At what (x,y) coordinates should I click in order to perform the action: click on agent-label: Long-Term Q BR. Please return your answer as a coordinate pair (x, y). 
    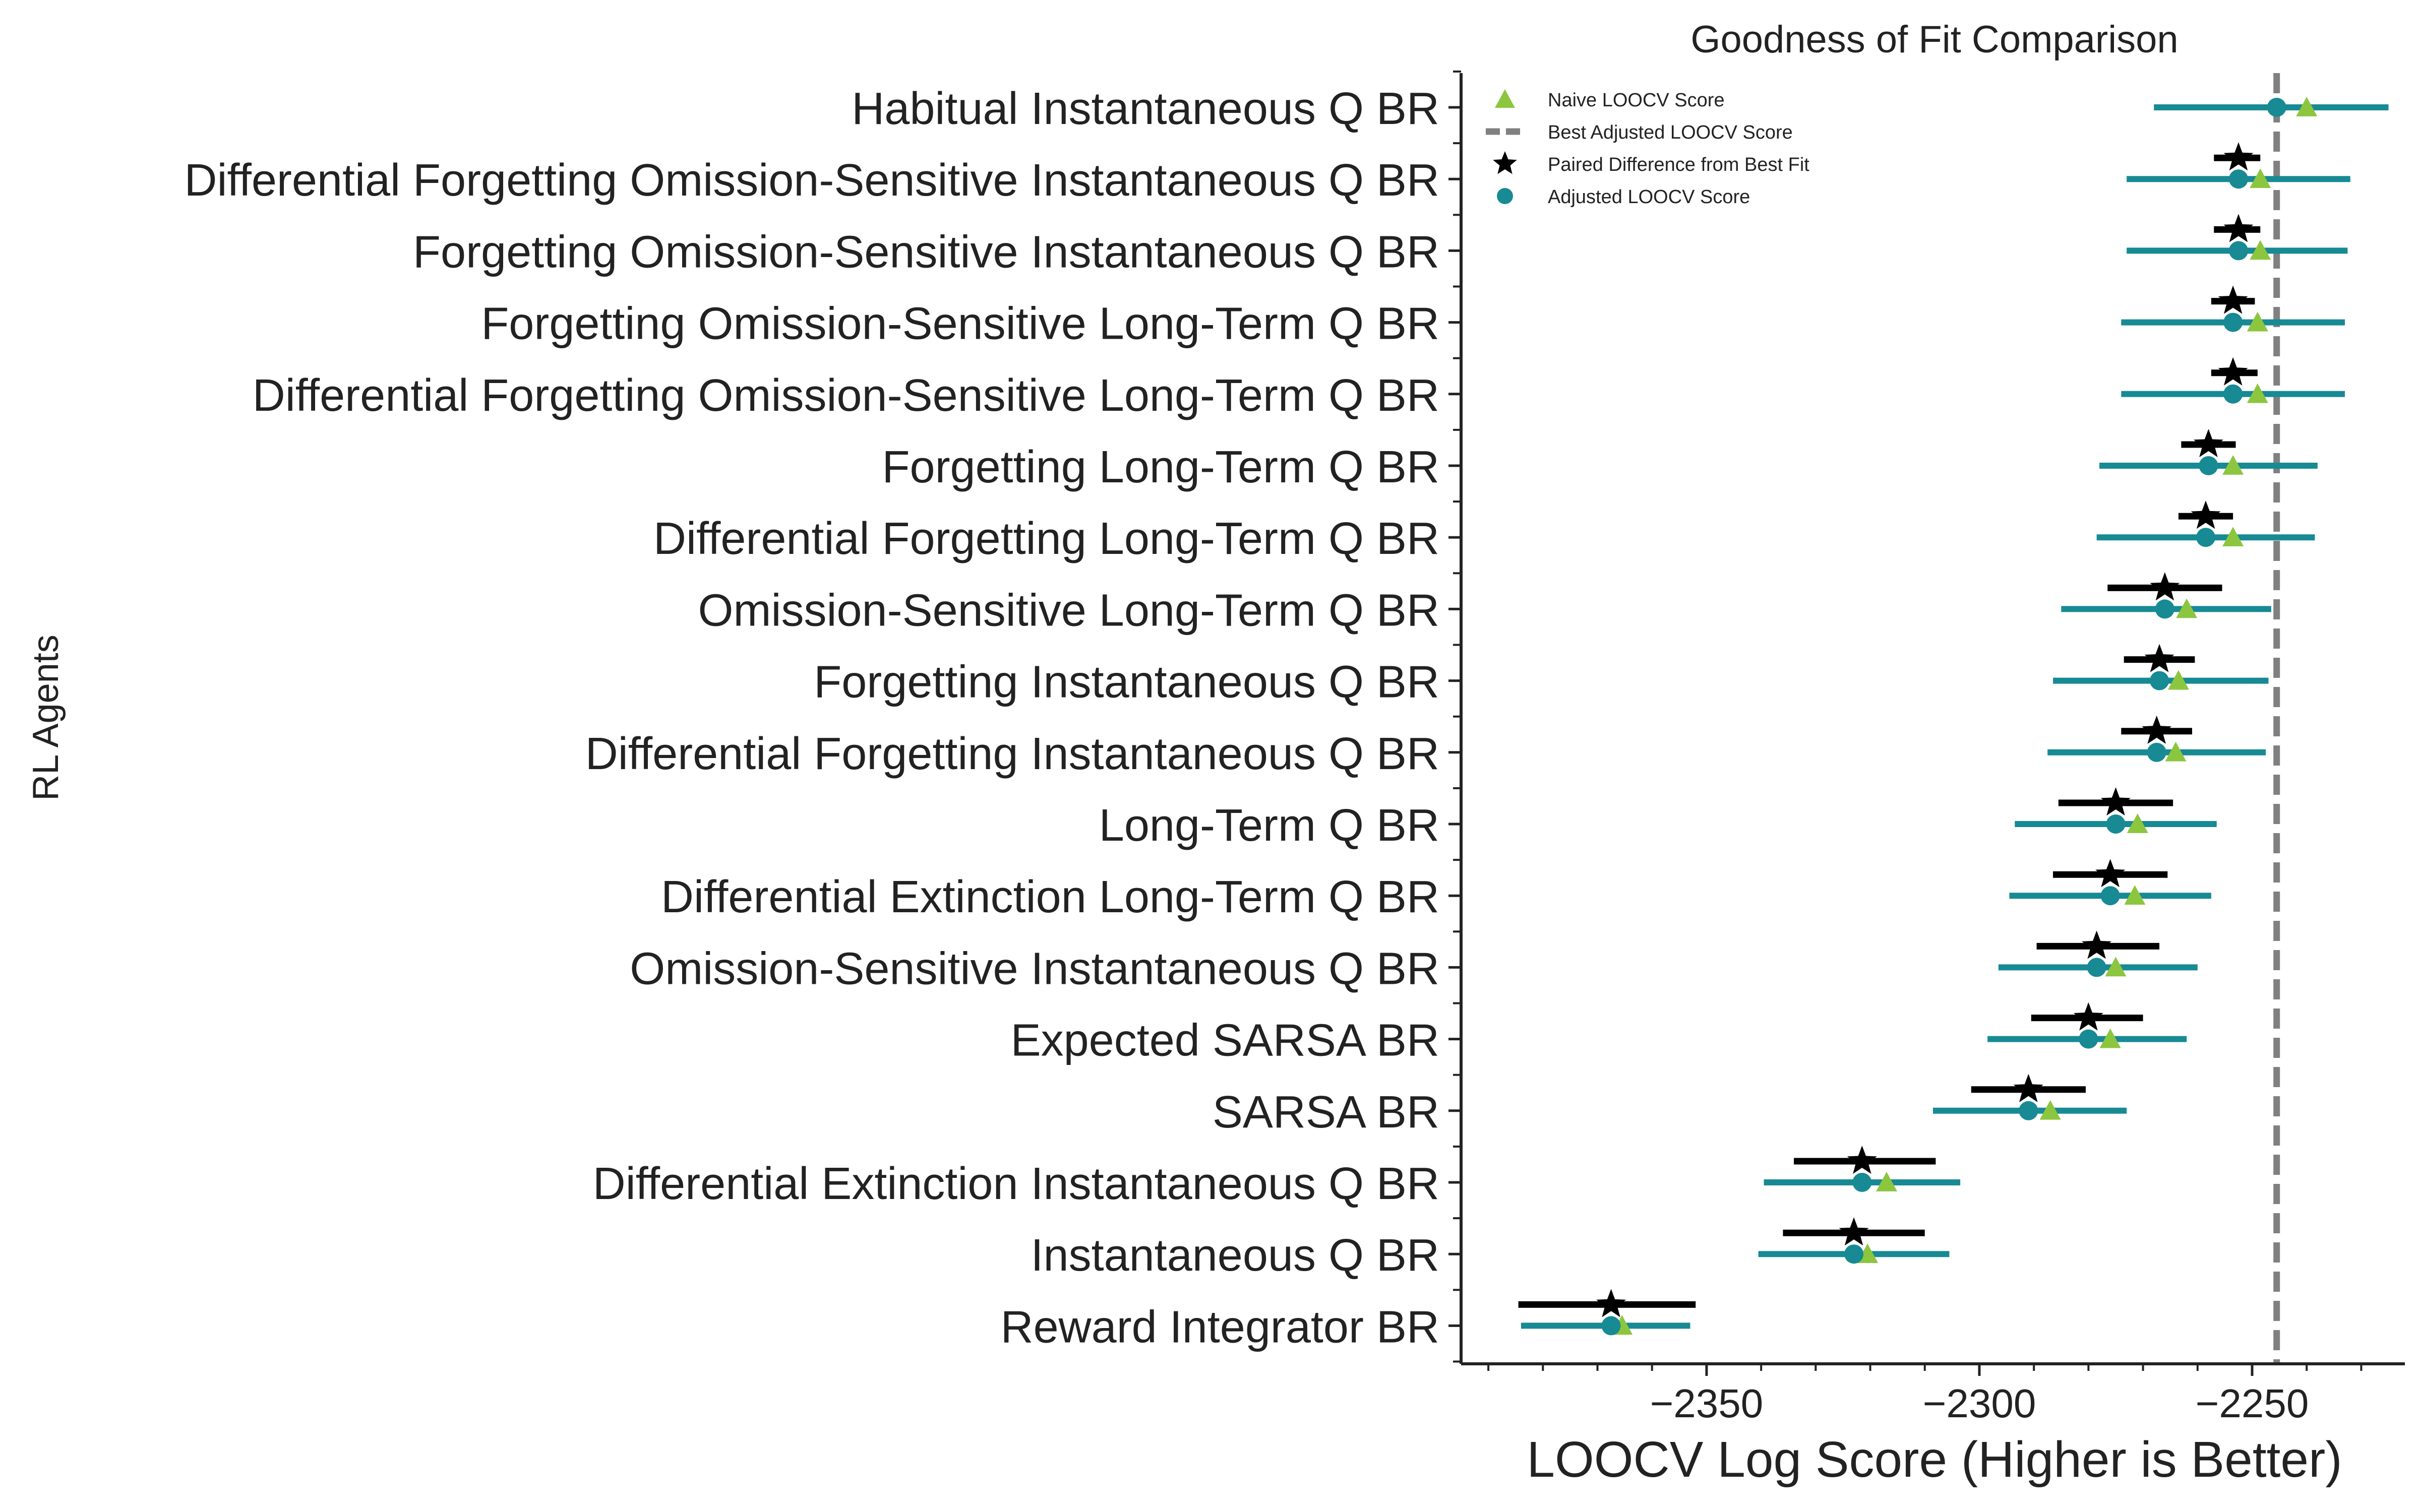
    Looking at the image, I should click on (1269, 826).